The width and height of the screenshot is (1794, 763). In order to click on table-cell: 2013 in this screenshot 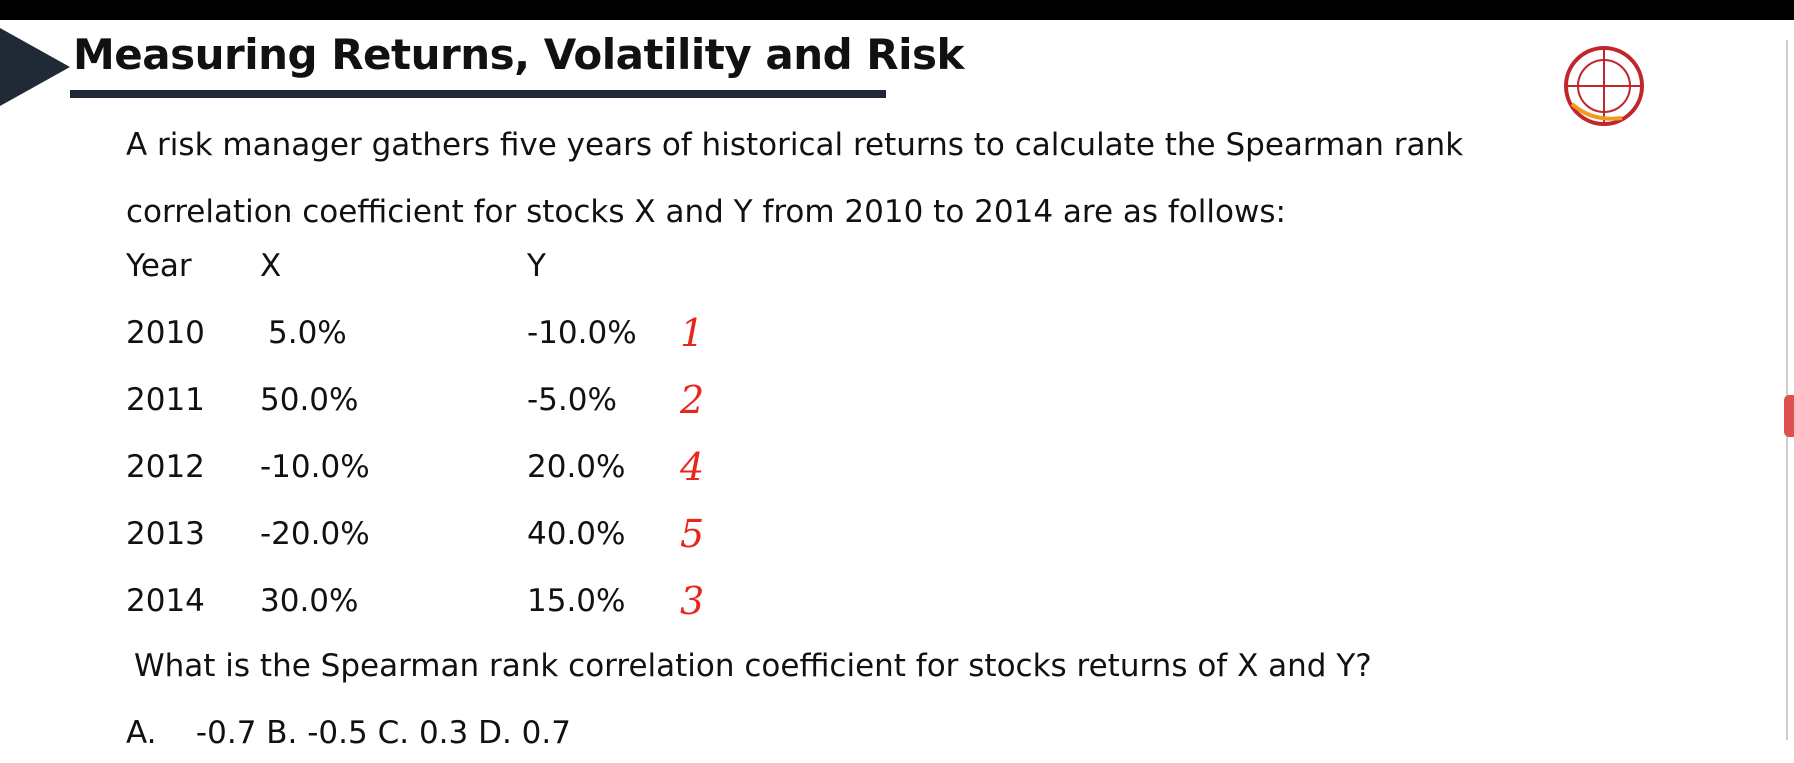, I will do `click(165, 534)`.